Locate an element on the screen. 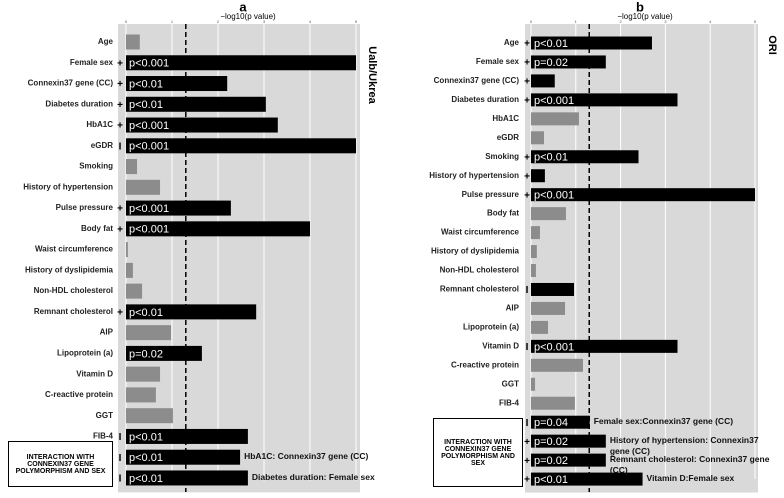 Image resolution: width=784 pixels, height=498 pixels. category-label: Smoking is located at coordinates (96, 166).